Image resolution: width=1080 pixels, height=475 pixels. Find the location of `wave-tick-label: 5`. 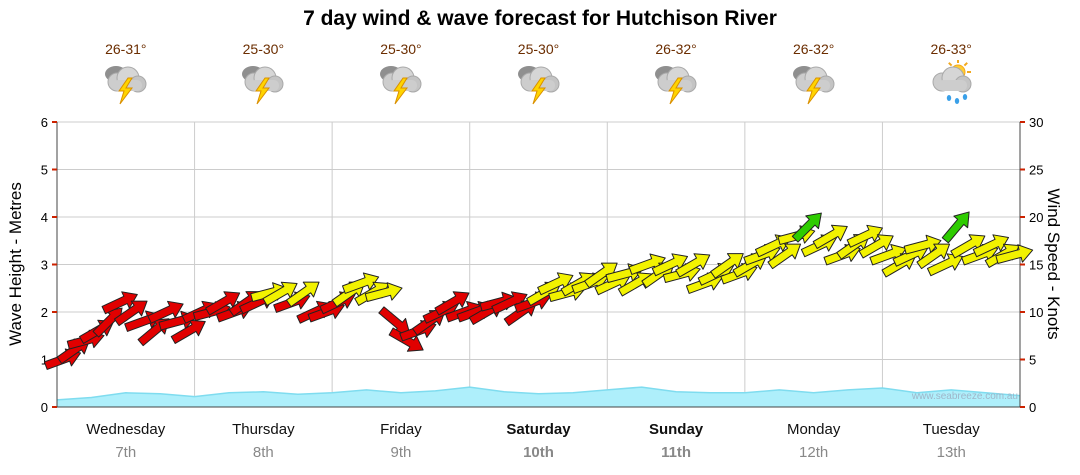

wave-tick-label: 5 is located at coordinates (44, 170).